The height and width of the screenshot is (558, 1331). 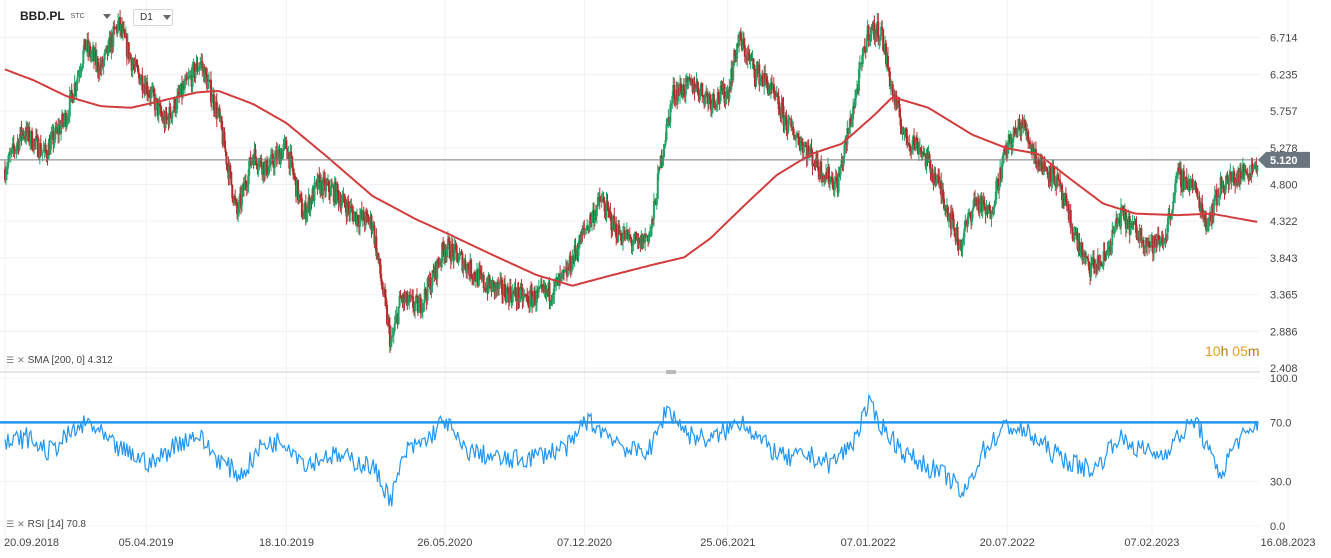 What do you see at coordinates (1253, 351) in the screenshot?
I see `countdown-minutes-unit: m` at bounding box center [1253, 351].